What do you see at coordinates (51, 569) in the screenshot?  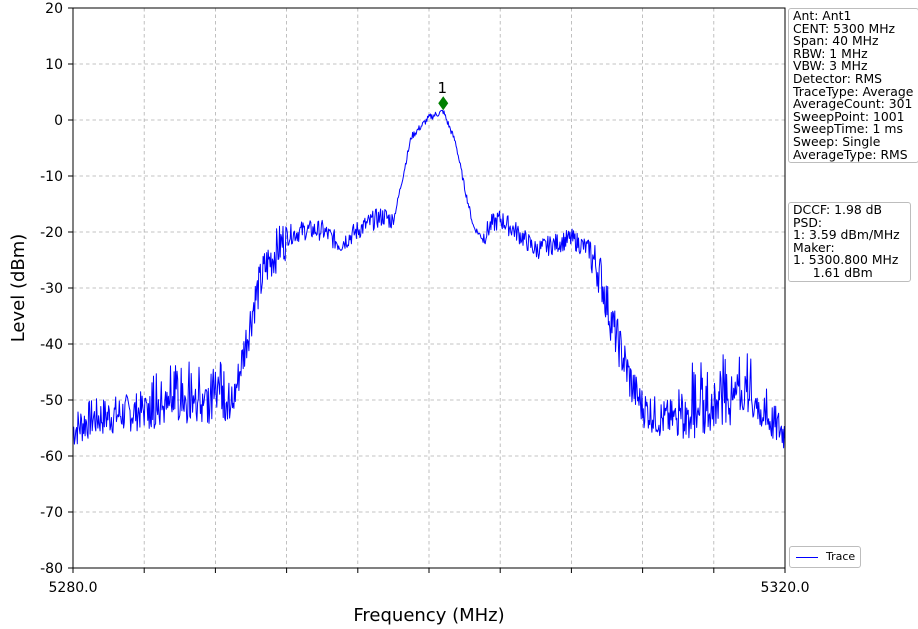 I see `y-tick-label: -80` at bounding box center [51, 569].